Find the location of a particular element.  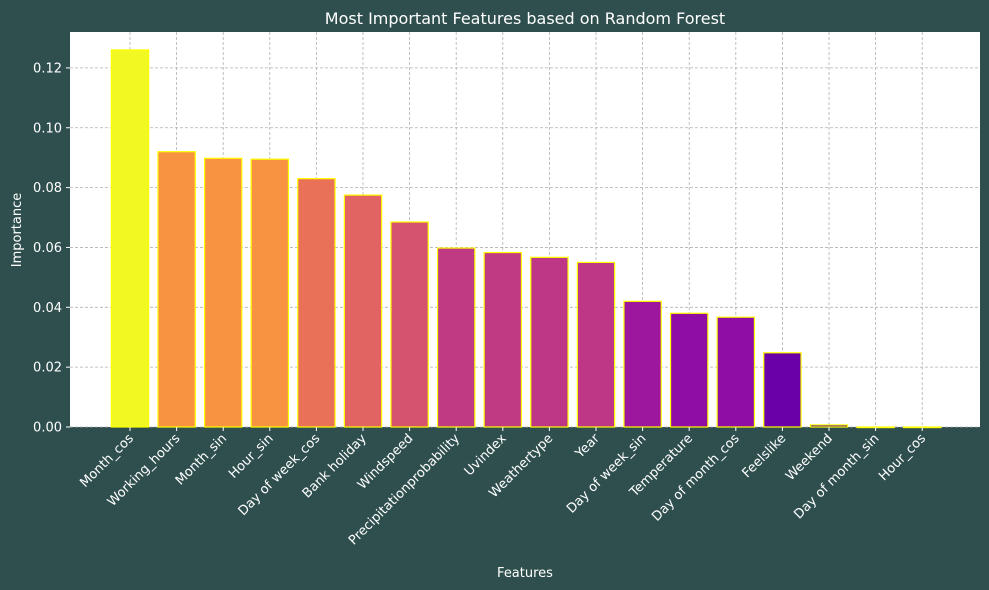

y-tick-label: 0.00 is located at coordinates (47, 428).